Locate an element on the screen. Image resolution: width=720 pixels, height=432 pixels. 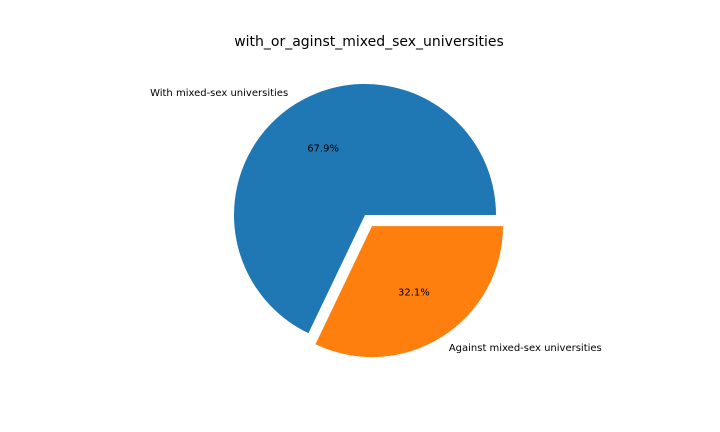
pct-label-1: 32.1% is located at coordinates (414, 293).